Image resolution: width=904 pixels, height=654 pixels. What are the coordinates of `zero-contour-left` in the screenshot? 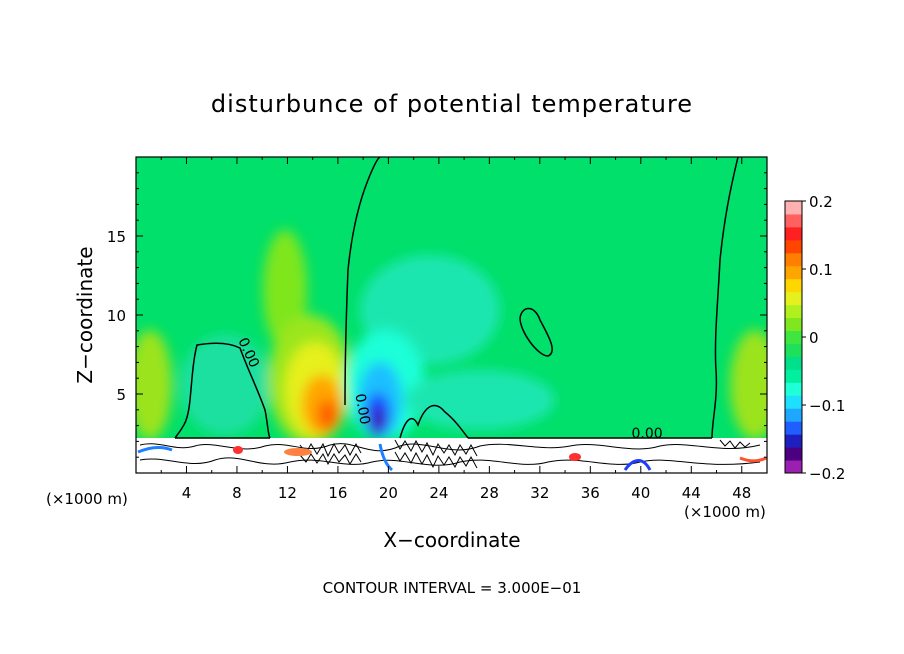 It's located at (222, 390).